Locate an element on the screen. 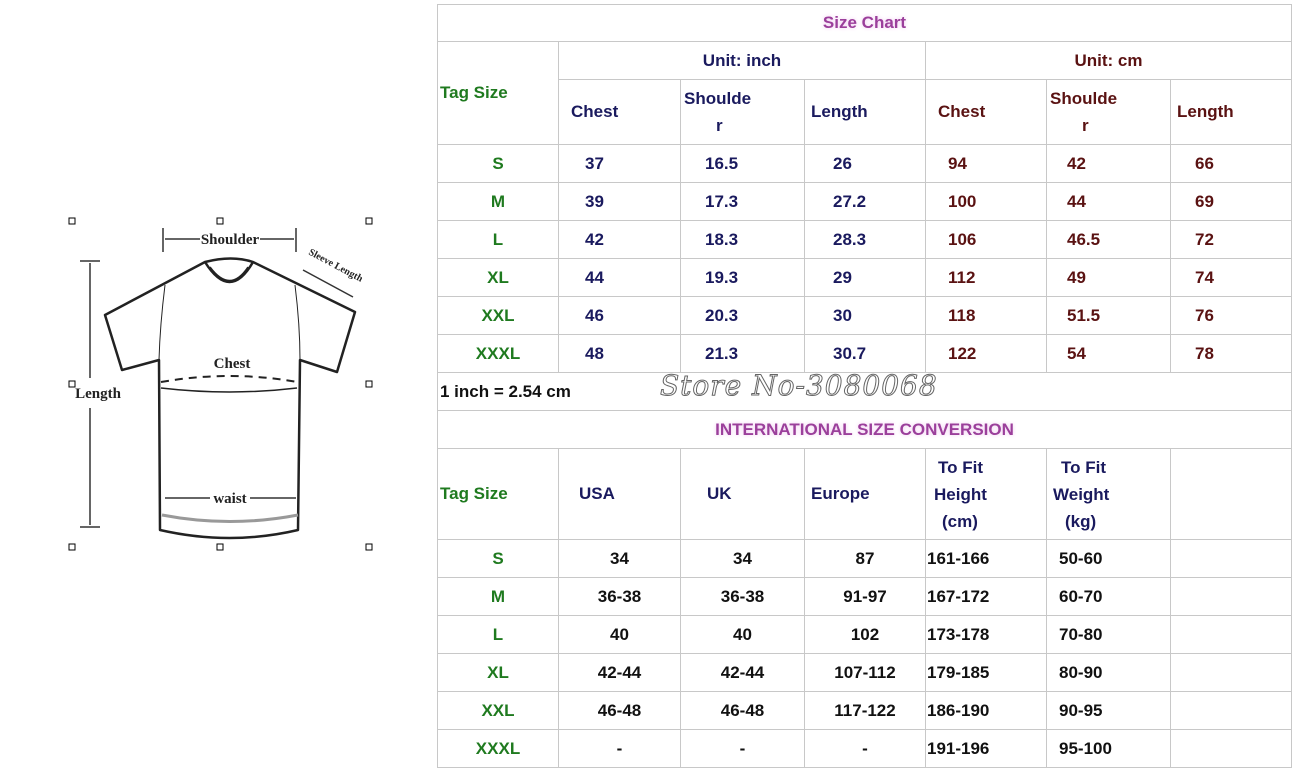  weight-value: 70-80 is located at coordinates (1108, 634).